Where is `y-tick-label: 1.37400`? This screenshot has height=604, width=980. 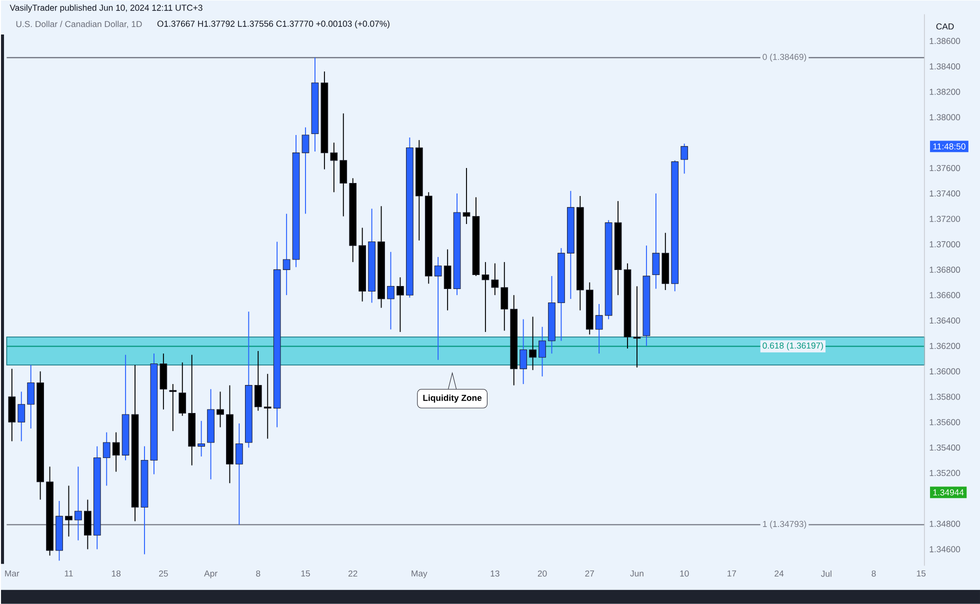 y-tick-label: 1.37400 is located at coordinates (945, 193).